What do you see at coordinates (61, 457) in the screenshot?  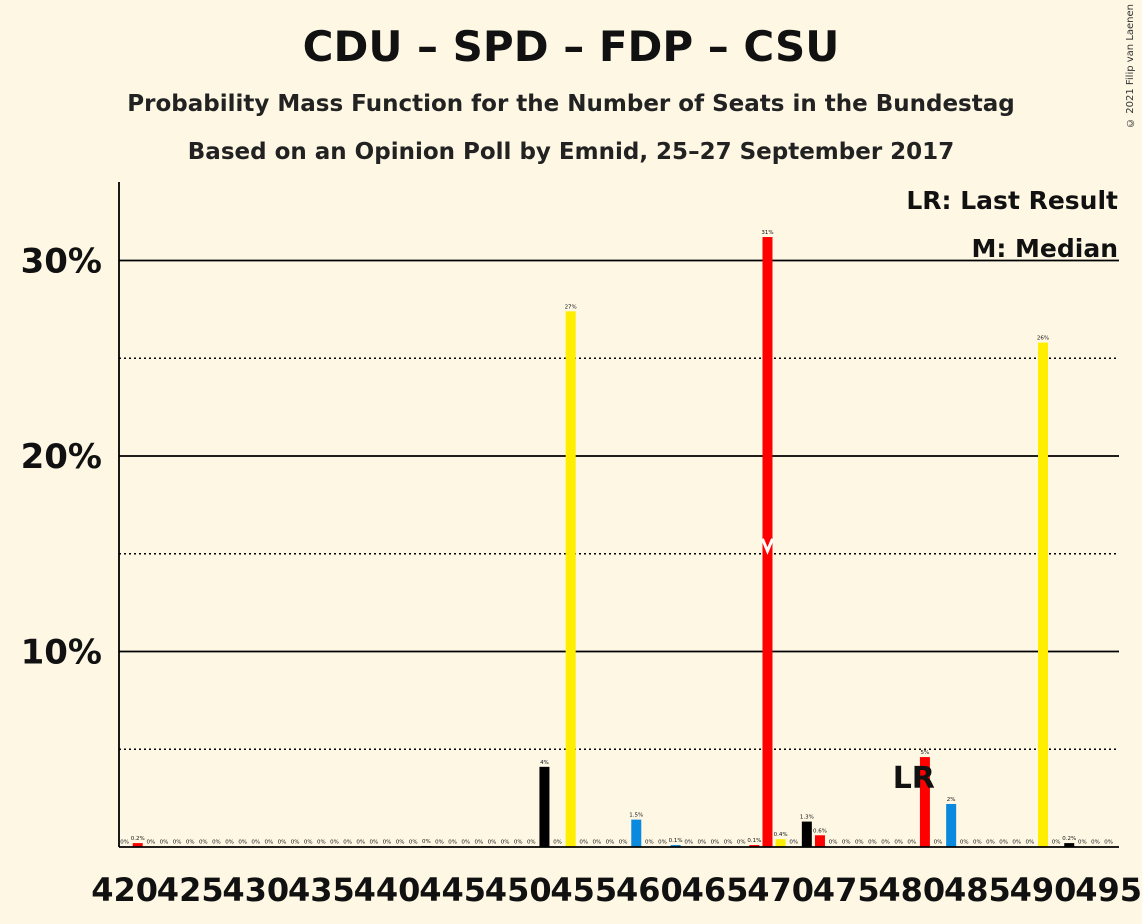 I see `y-tick-label: 20%` at bounding box center [61, 457].